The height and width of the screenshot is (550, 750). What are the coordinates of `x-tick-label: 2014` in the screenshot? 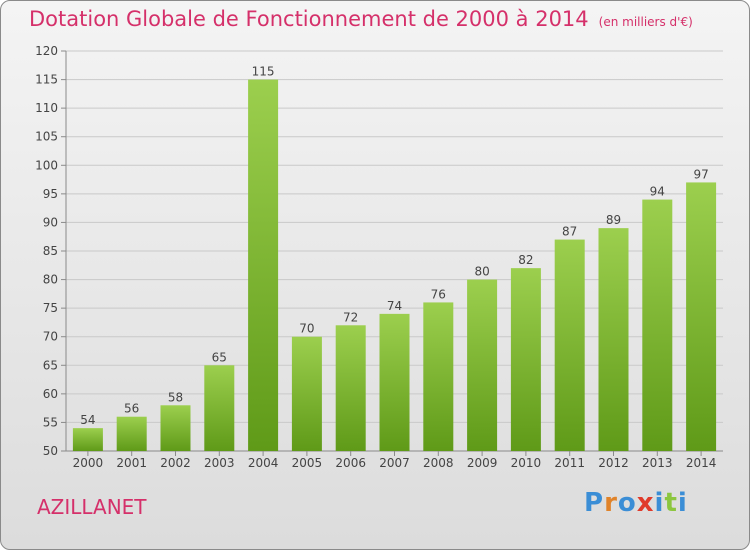 It's located at (701, 463).